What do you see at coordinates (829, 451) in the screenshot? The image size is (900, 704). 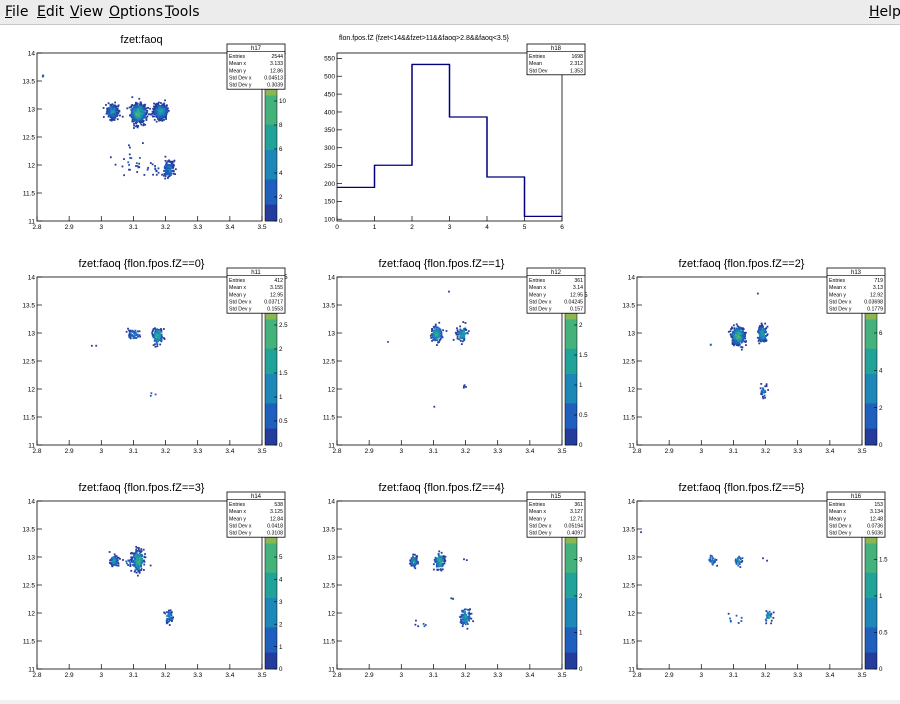 I see `x-tick-label: 3.4` at bounding box center [829, 451].